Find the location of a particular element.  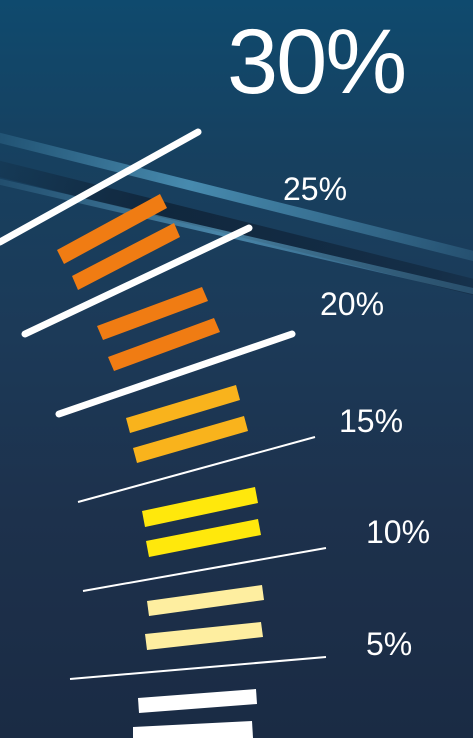

headline-percentage: 30% is located at coordinates (317, 62).